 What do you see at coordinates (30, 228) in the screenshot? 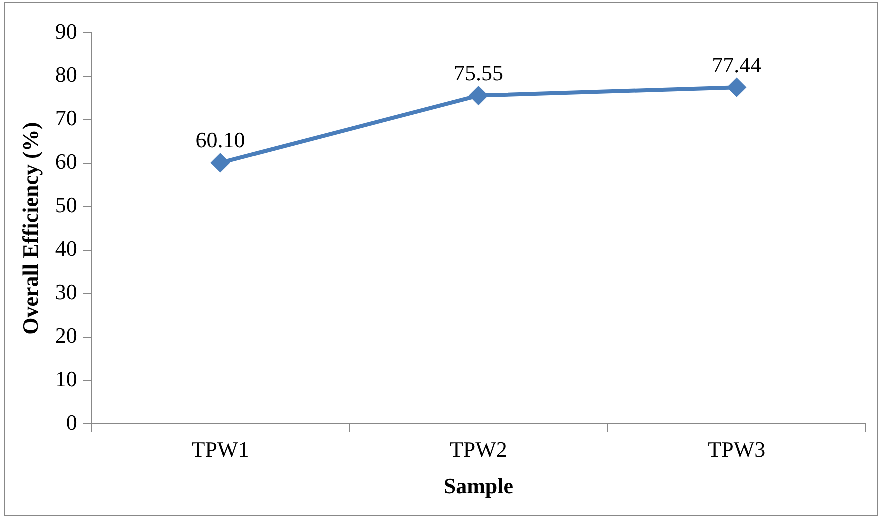
I see `y-axis-title: Overall Efficiency (%)` at bounding box center [30, 228].